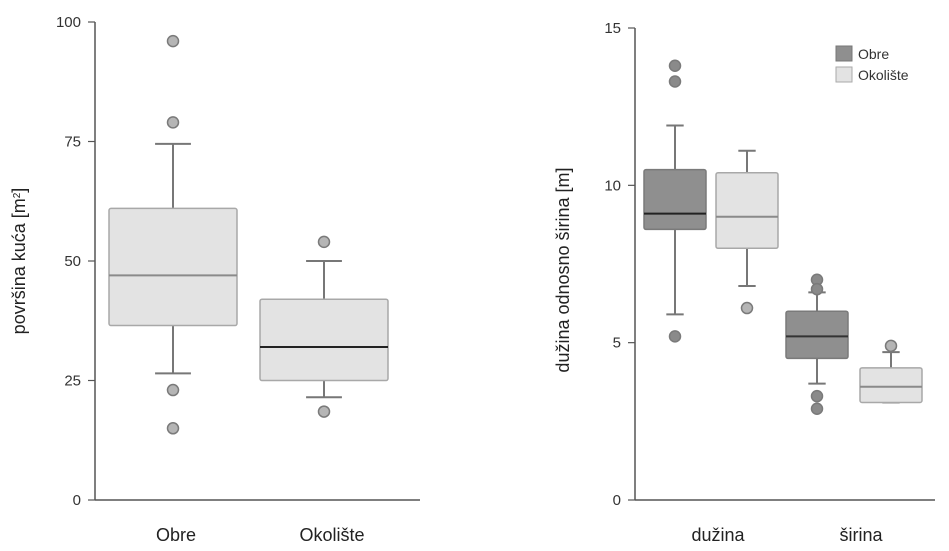 The height and width of the screenshot is (551, 949). What do you see at coordinates (619, 264) in the screenshot?
I see `right-y-ticks: 0 5 10 15` at bounding box center [619, 264].